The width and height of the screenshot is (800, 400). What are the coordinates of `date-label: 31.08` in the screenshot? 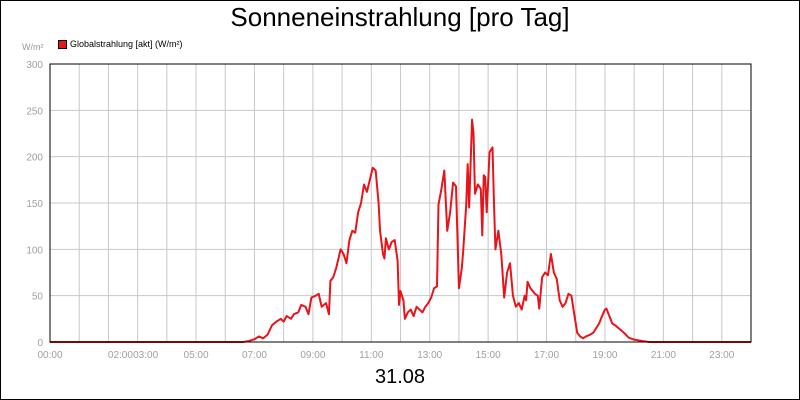 It's located at (400, 377).